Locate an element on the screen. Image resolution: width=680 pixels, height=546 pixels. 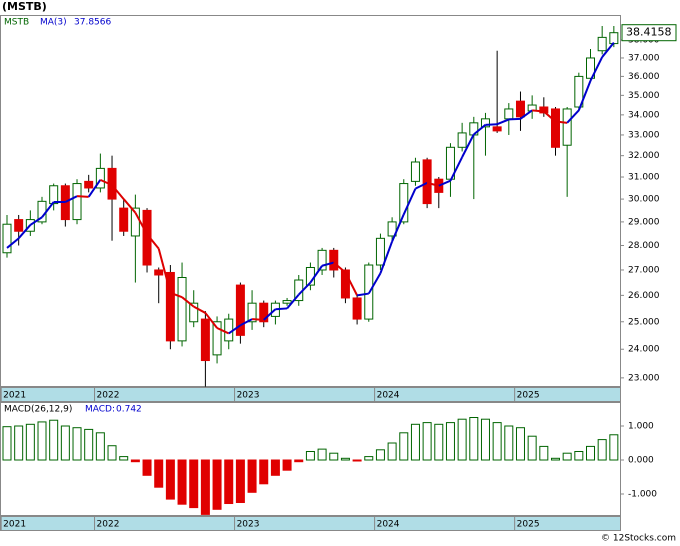
ma-value: 37.8566 is located at coordinates (92, 23).